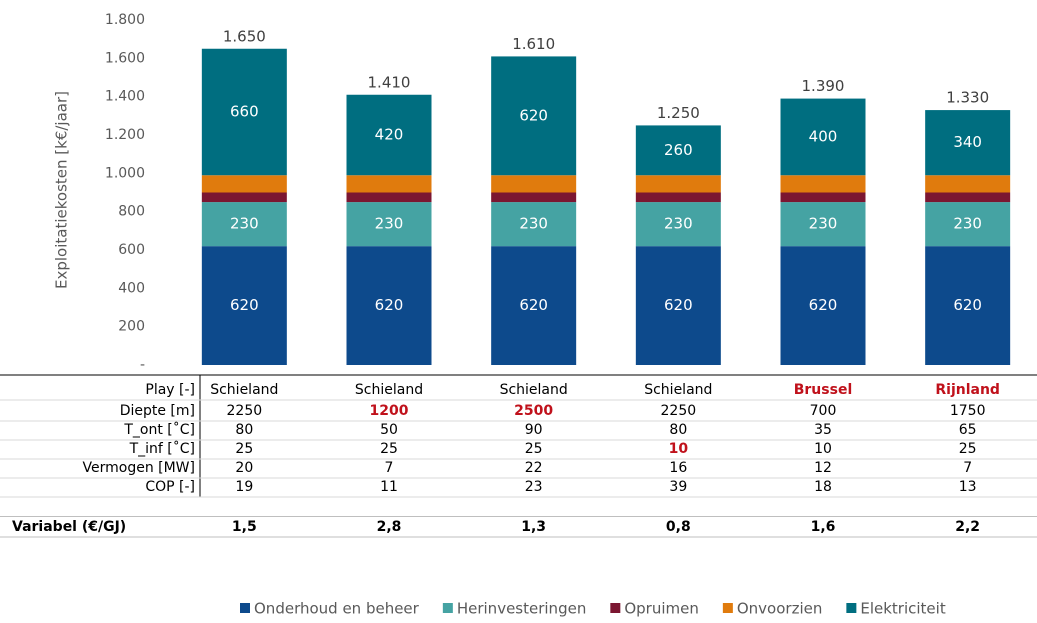  I want to click on table-cell: 11, so click(389, 487).